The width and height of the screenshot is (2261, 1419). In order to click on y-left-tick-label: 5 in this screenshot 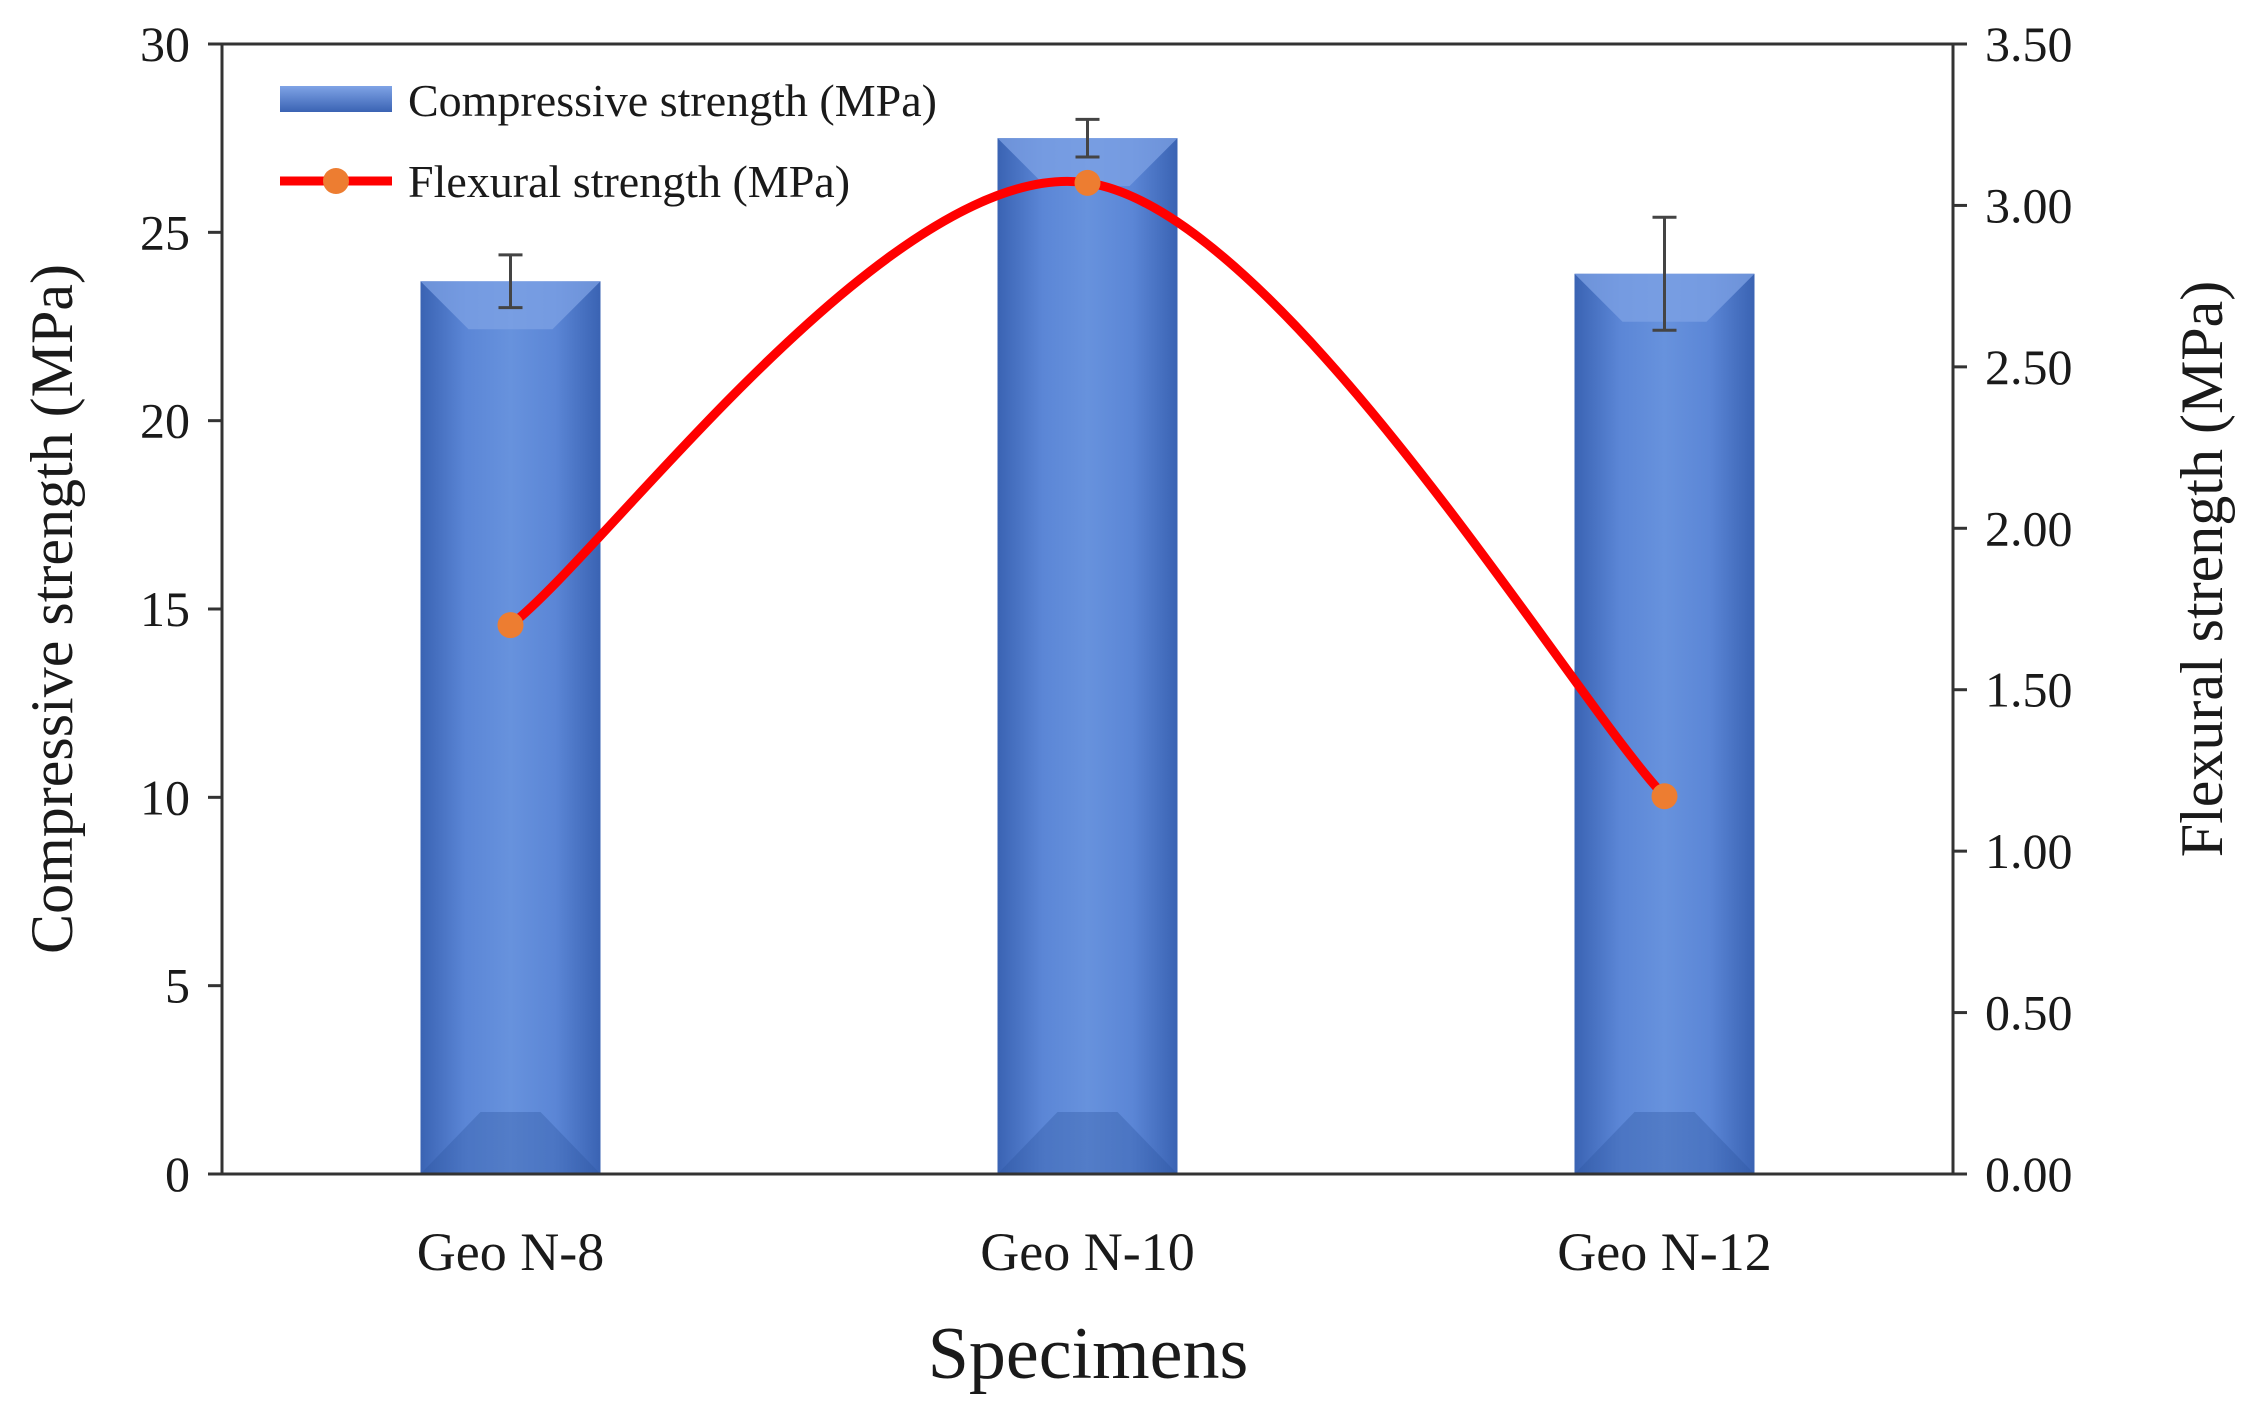, I will do `click(177, 986)`.